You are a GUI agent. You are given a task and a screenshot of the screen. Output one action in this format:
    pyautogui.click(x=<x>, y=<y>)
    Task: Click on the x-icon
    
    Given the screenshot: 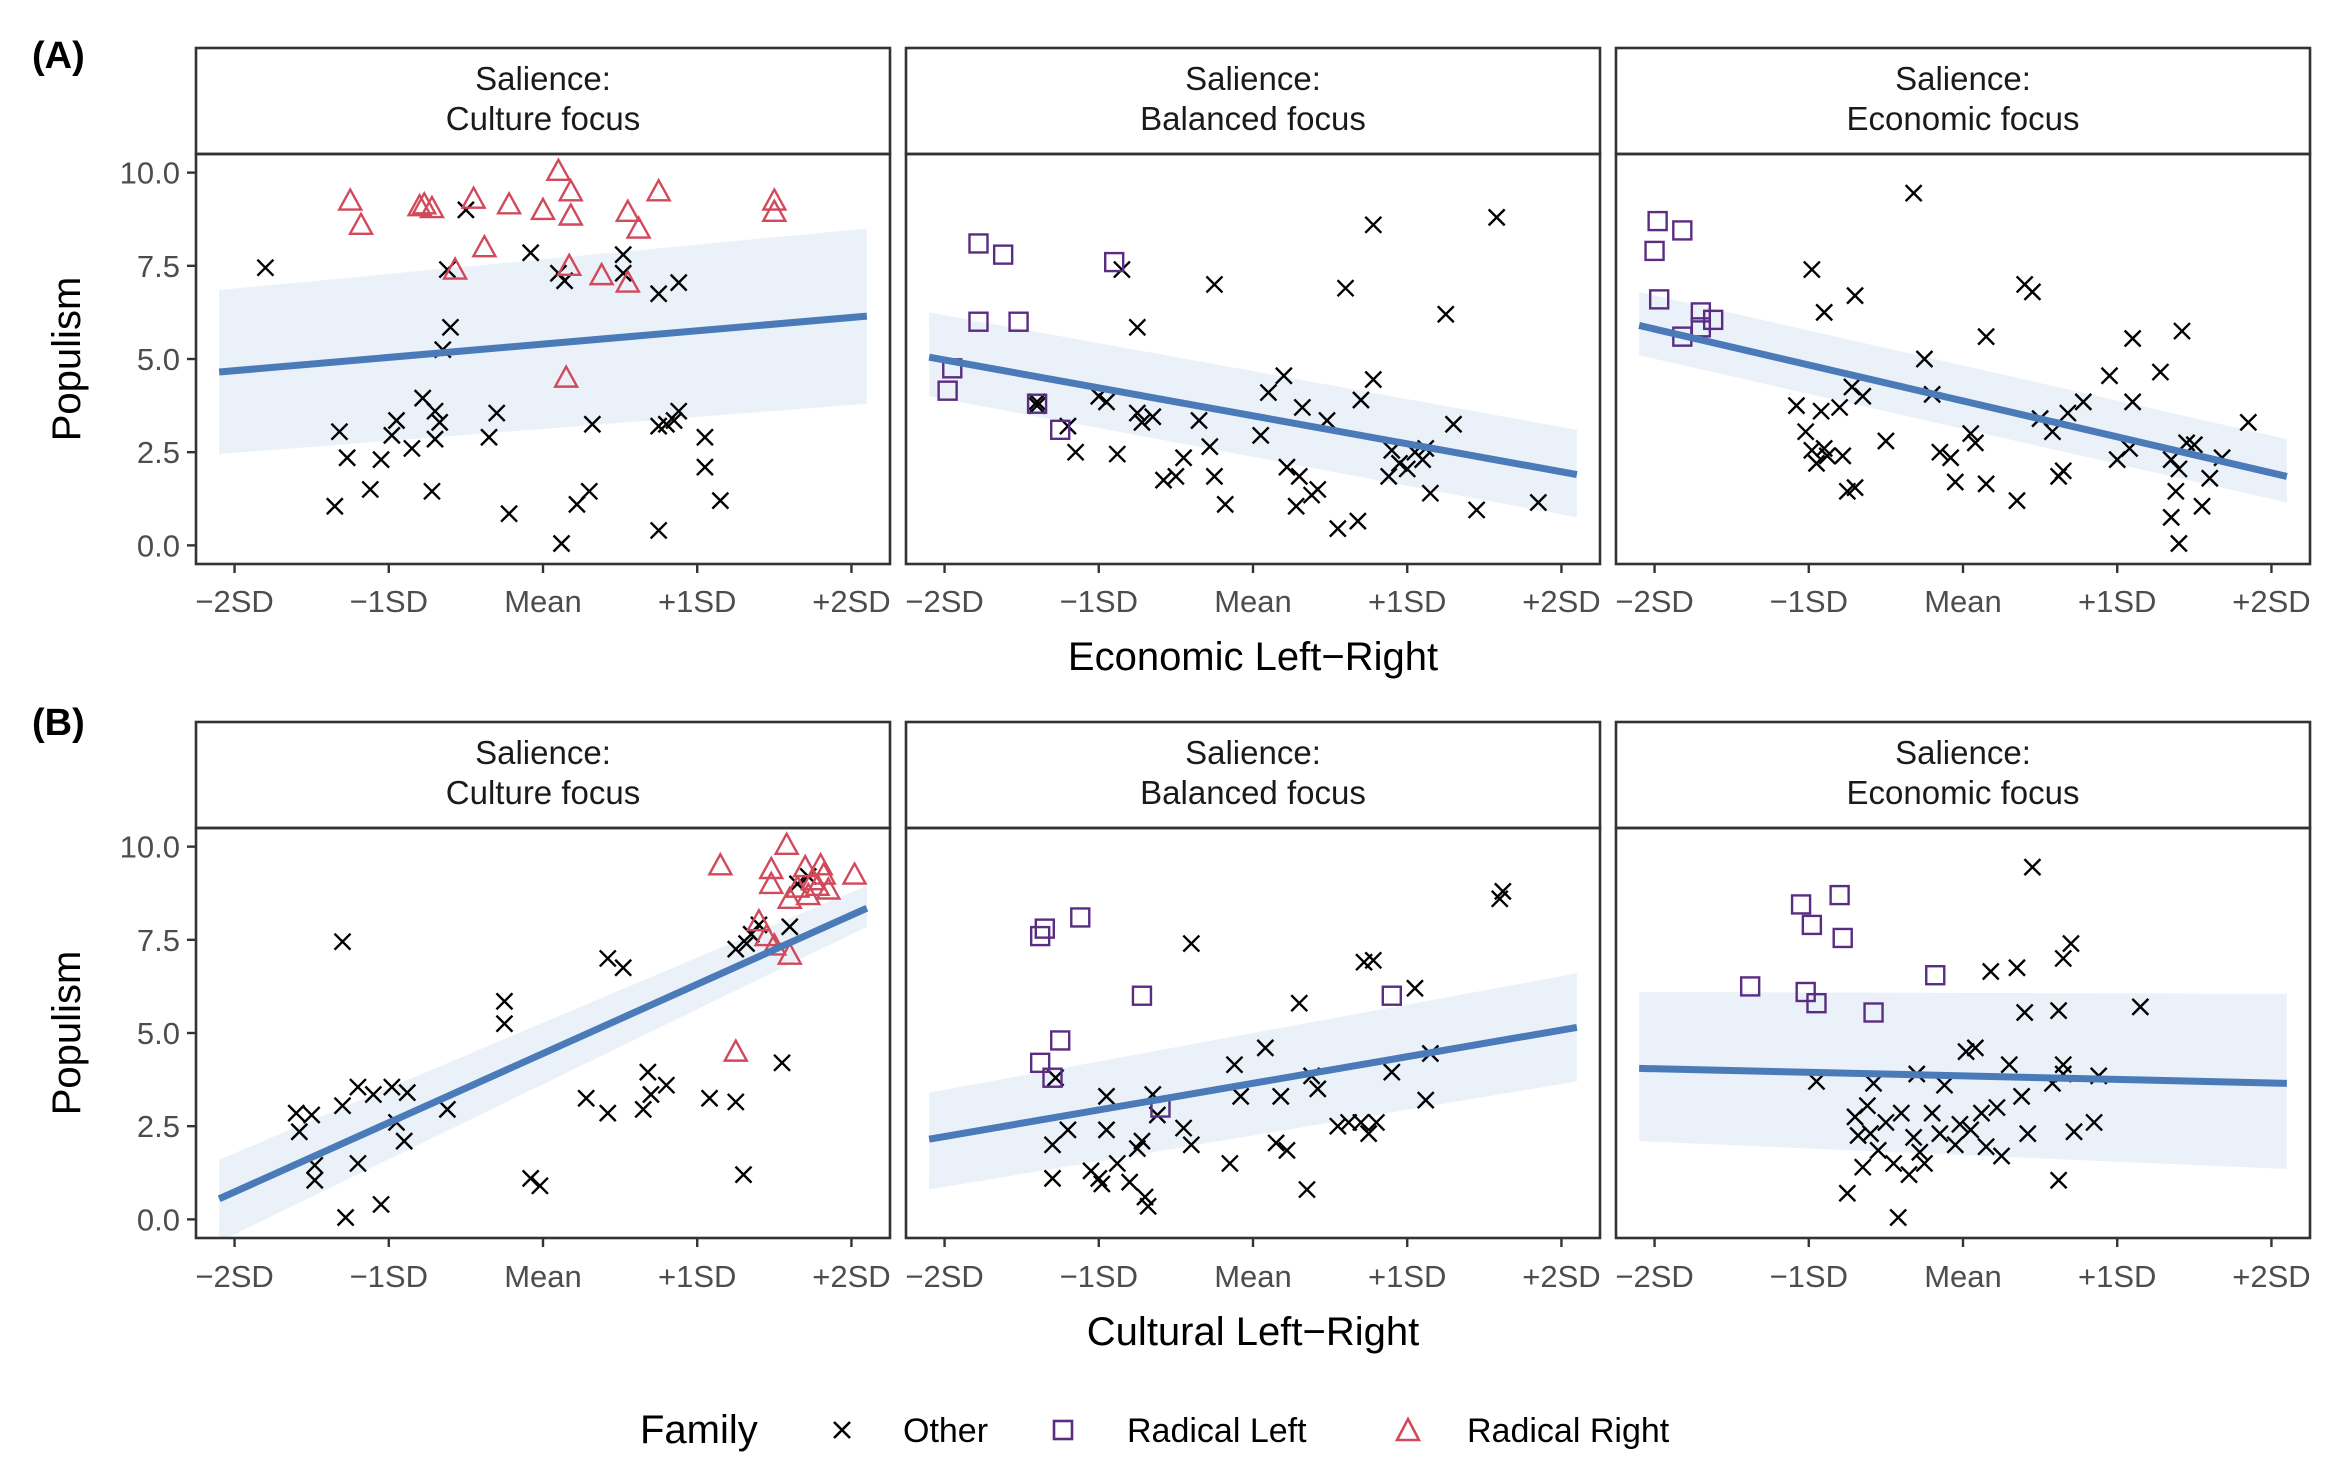 What is the action you would take?
    pyautogui.click(x=842, y=1430)
    